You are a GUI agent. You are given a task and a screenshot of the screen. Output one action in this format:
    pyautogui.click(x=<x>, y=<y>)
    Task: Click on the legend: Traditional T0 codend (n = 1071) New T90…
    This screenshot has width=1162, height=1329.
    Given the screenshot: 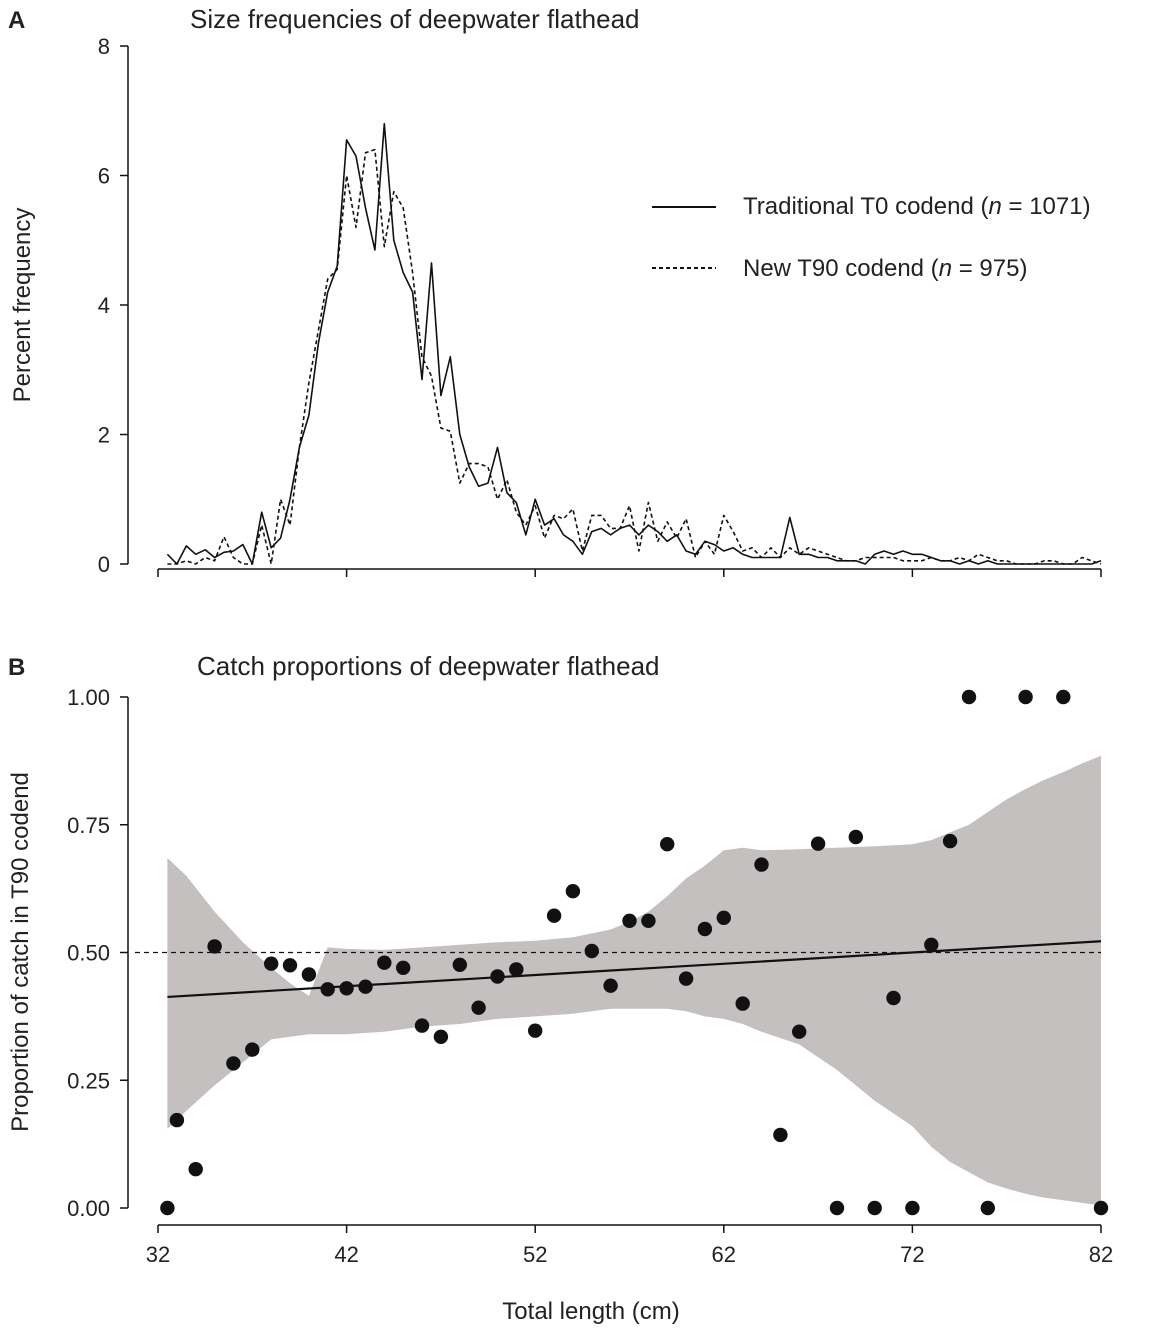 What is the action you would take?
    pyautogui.click(x=871, y=237)
    